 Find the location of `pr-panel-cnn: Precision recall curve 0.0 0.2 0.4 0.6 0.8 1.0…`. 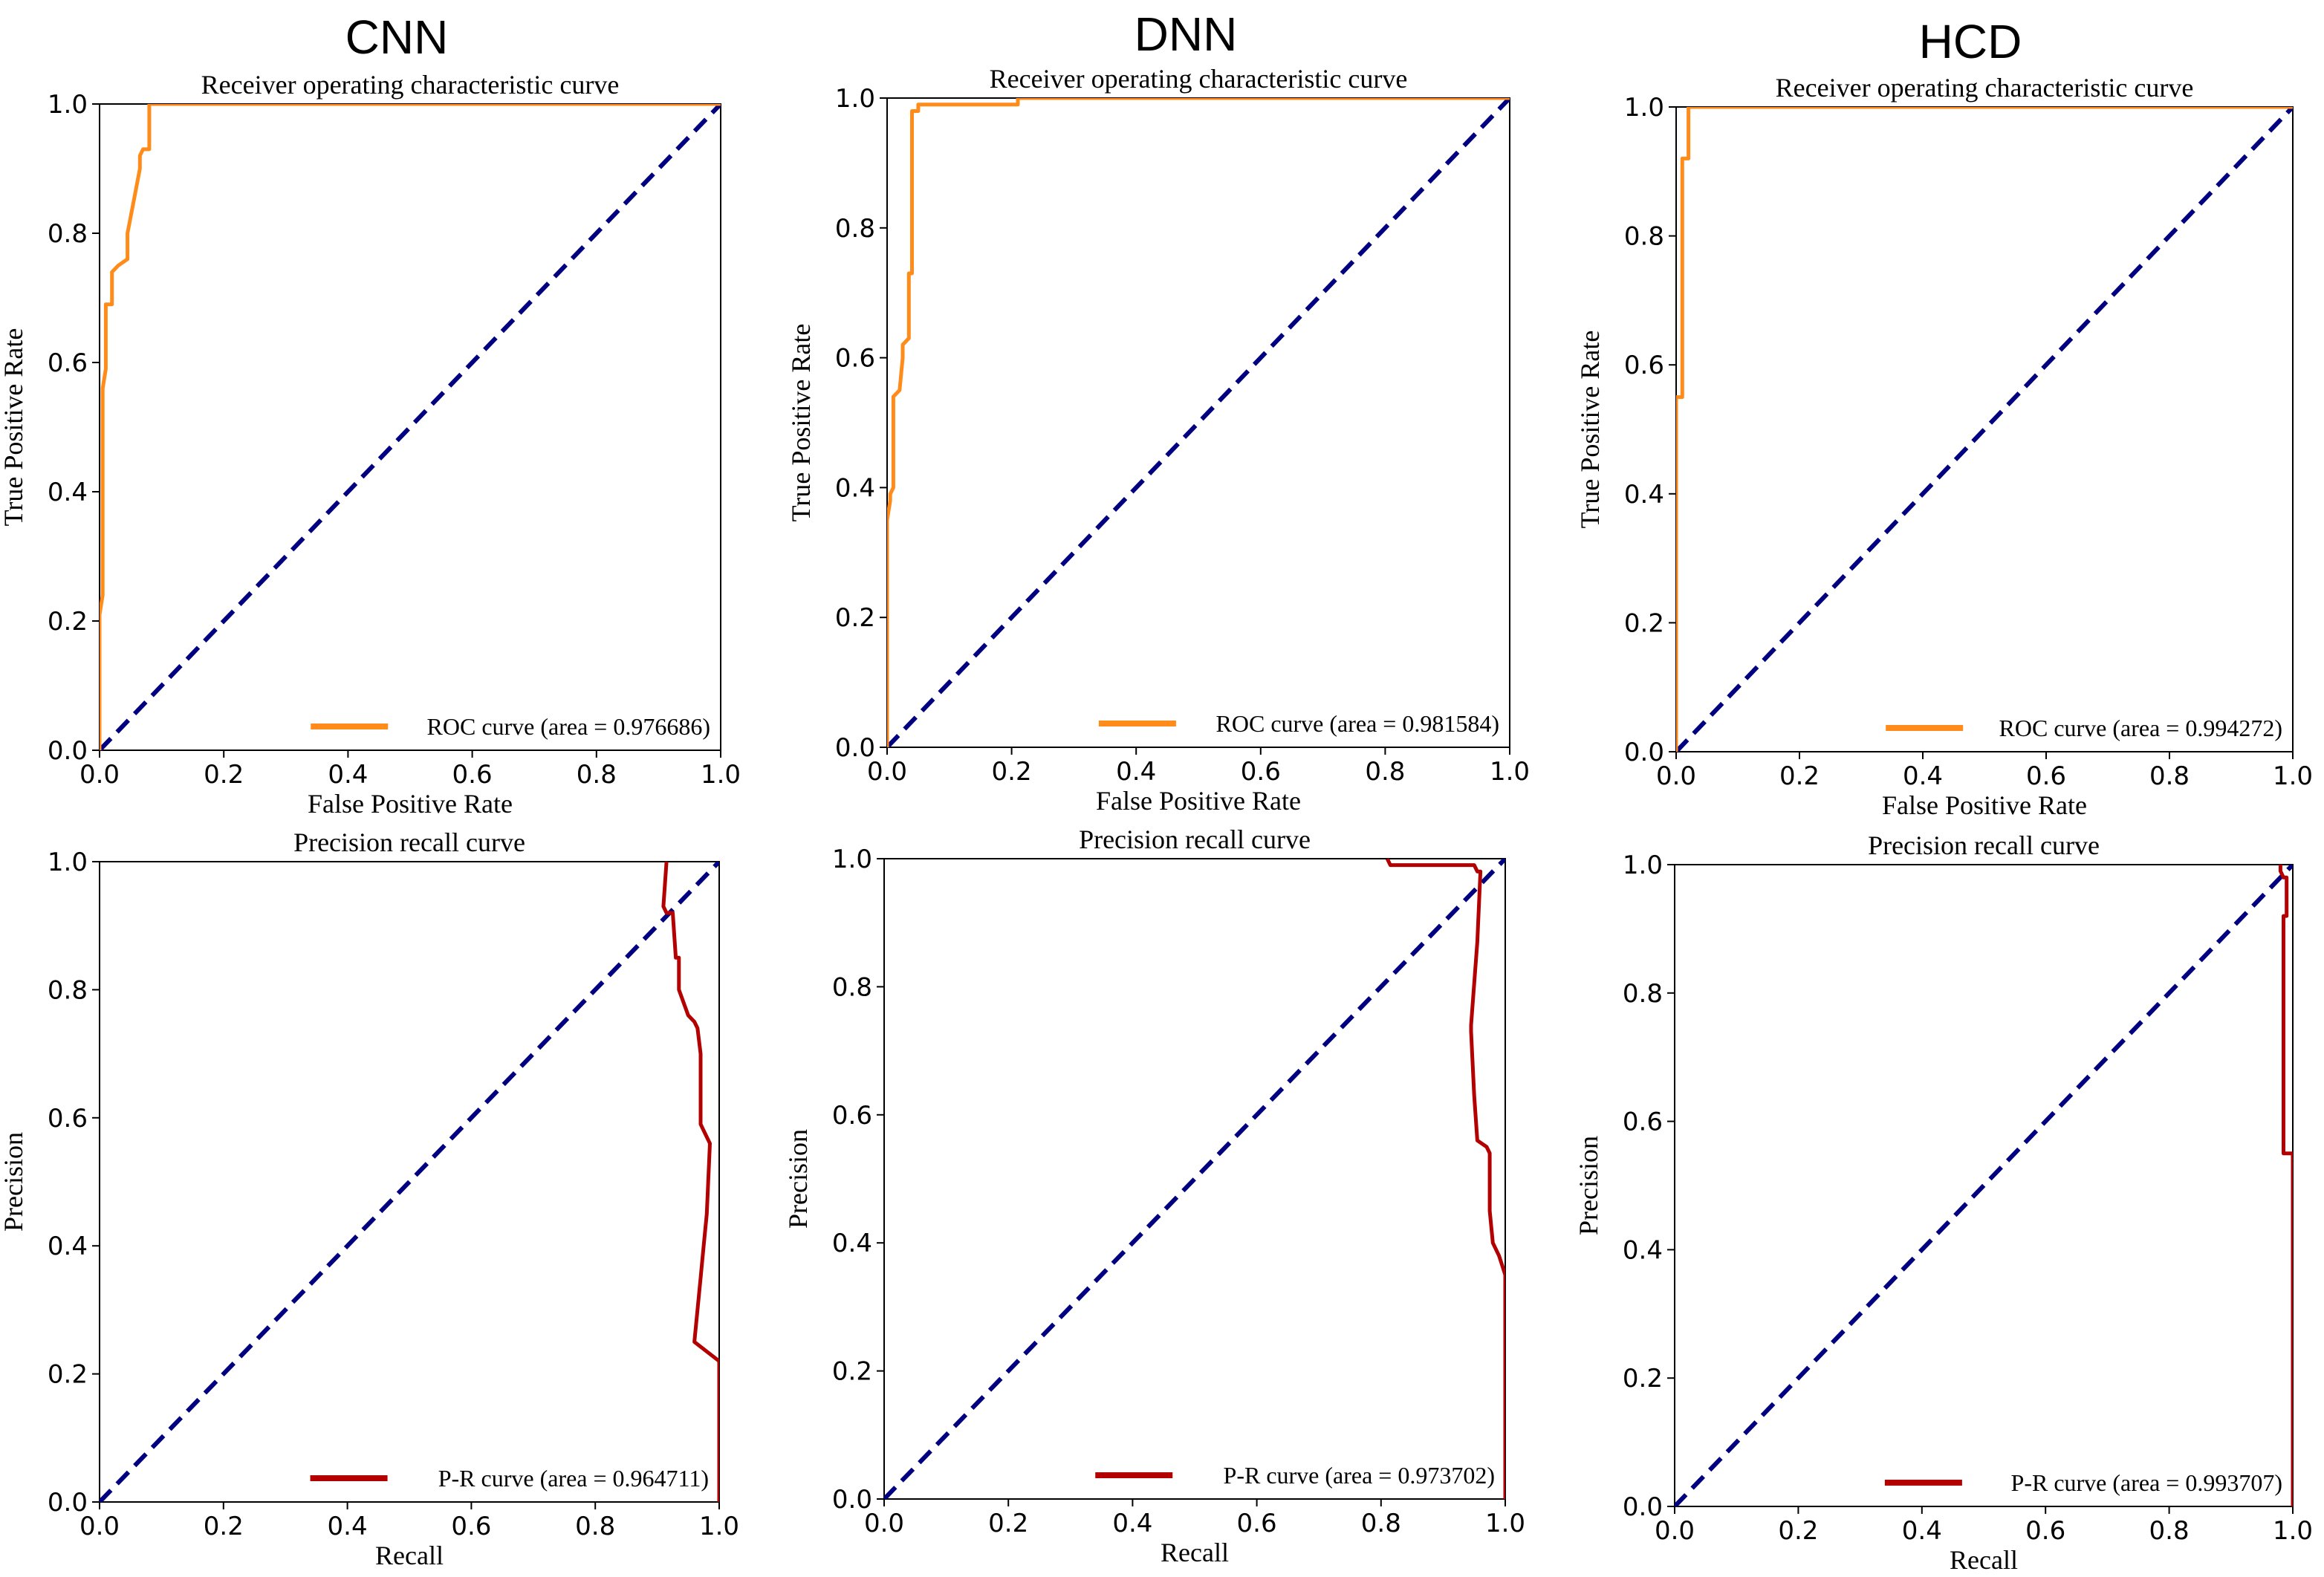

pr-panel-cnn: Precision recall curve 0.0 0.2 0.4 0.6 0.8 1.0… is located at coordinates (369, 1198).